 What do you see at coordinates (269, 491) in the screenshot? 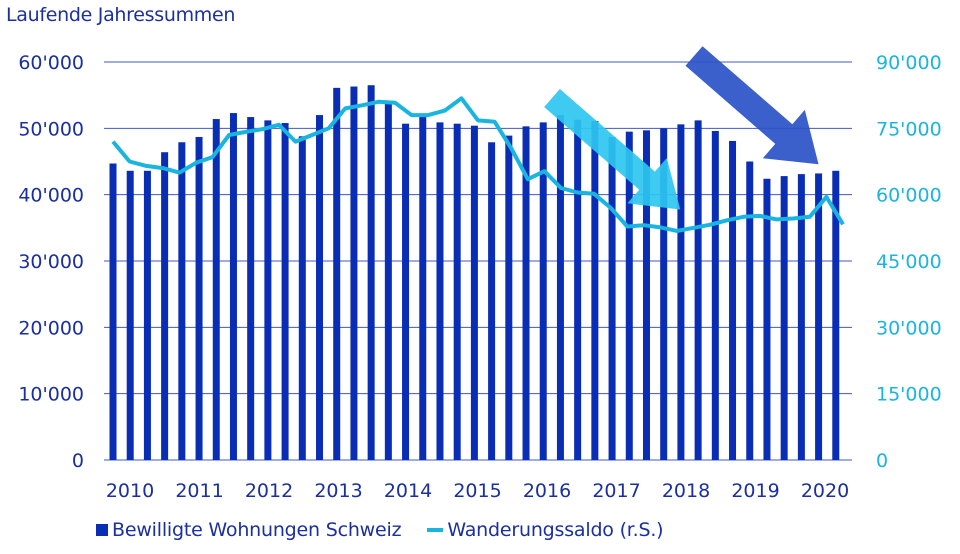
I see `x-axis-tick-label: 2012` at bounding box center [269, 491].